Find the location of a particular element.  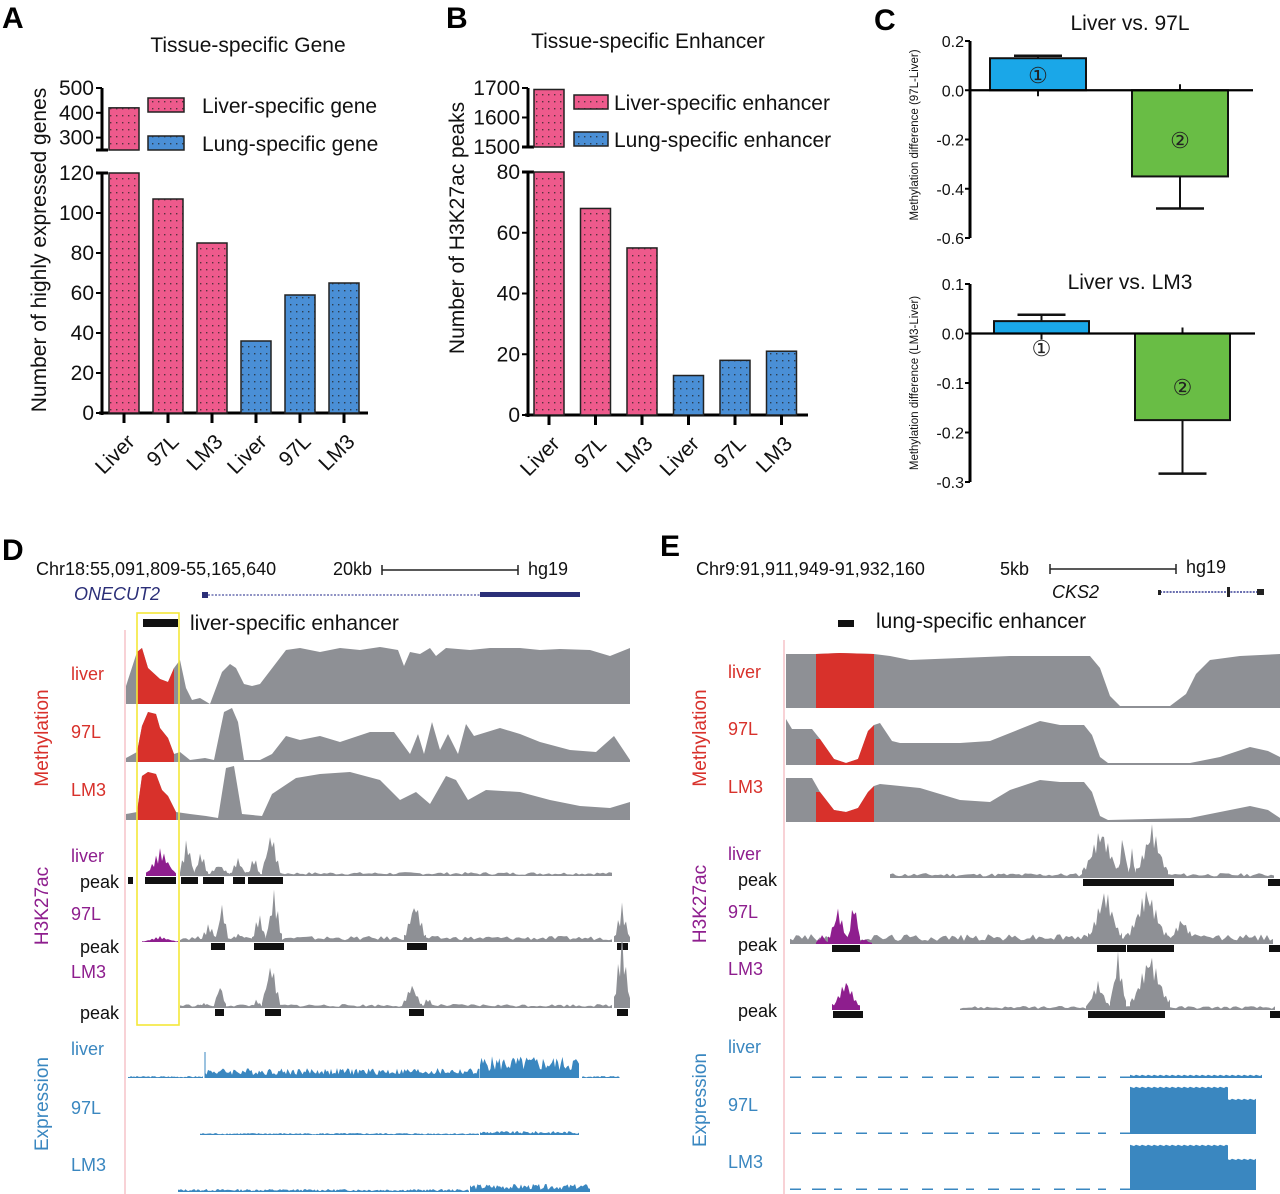

x-tick-label: LM3 is located at coordinates (774, 454).